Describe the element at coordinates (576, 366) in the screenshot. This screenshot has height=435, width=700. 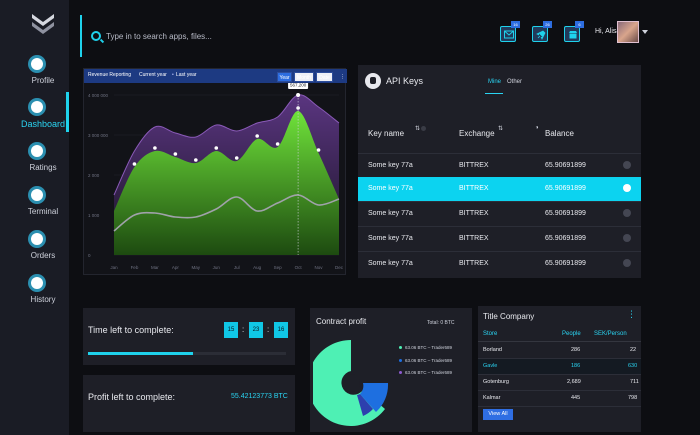
I see `people: 186` at that location.